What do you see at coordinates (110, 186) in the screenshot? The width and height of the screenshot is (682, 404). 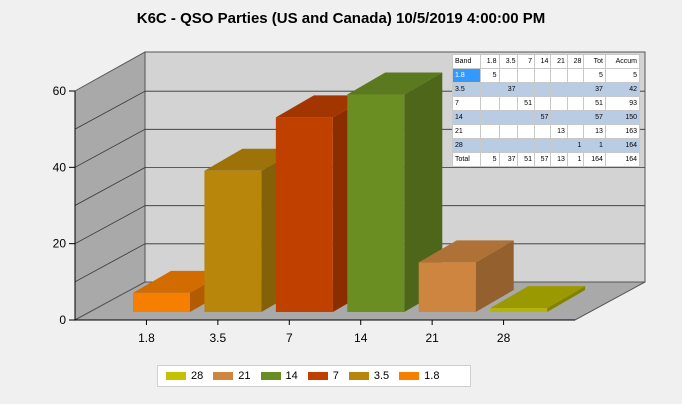 I see `chart-left-wall` at bounding box center [110, 186].